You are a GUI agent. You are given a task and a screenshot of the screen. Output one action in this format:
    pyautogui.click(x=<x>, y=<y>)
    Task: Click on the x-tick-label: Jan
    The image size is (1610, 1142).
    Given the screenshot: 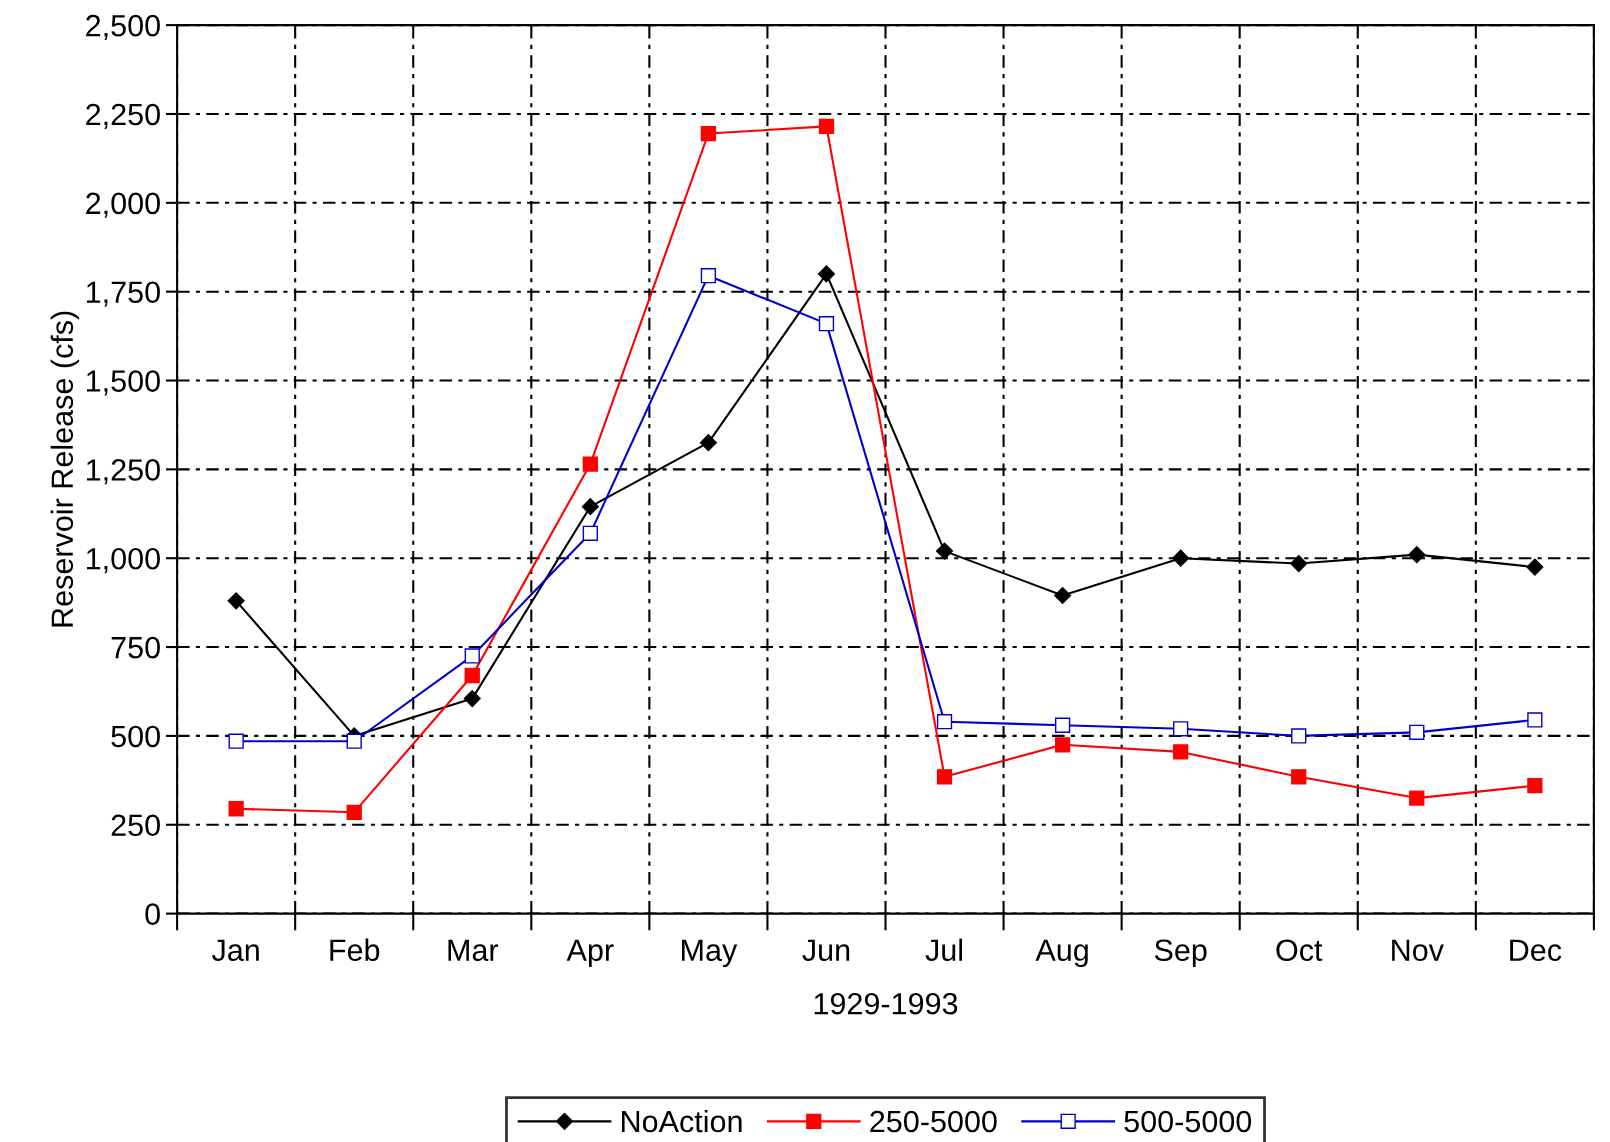 What is the action you would take?
    pyautogui.click(x=235, y=950)
    